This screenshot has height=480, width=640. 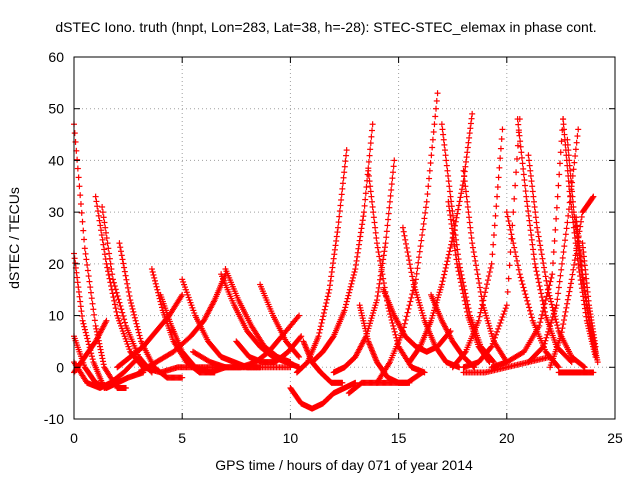 What do you see at coordinates (56, 264) in the screenshot?
I see `y-tick-label: 20` at bounding box center [56, 264].